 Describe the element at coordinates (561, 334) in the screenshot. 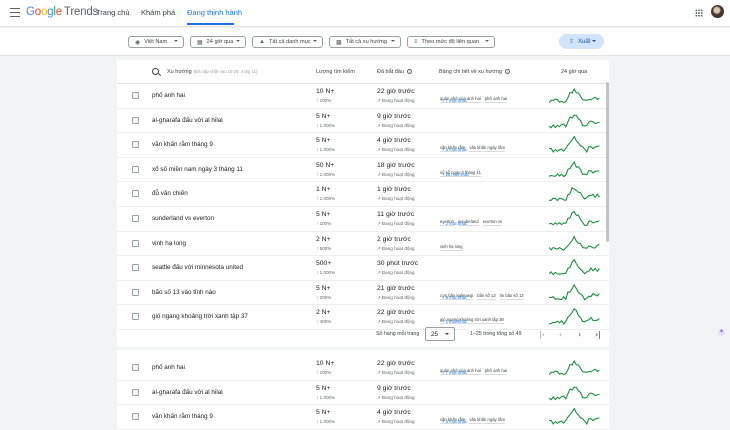

I see `chevron-left-icon: ‹` at that location.